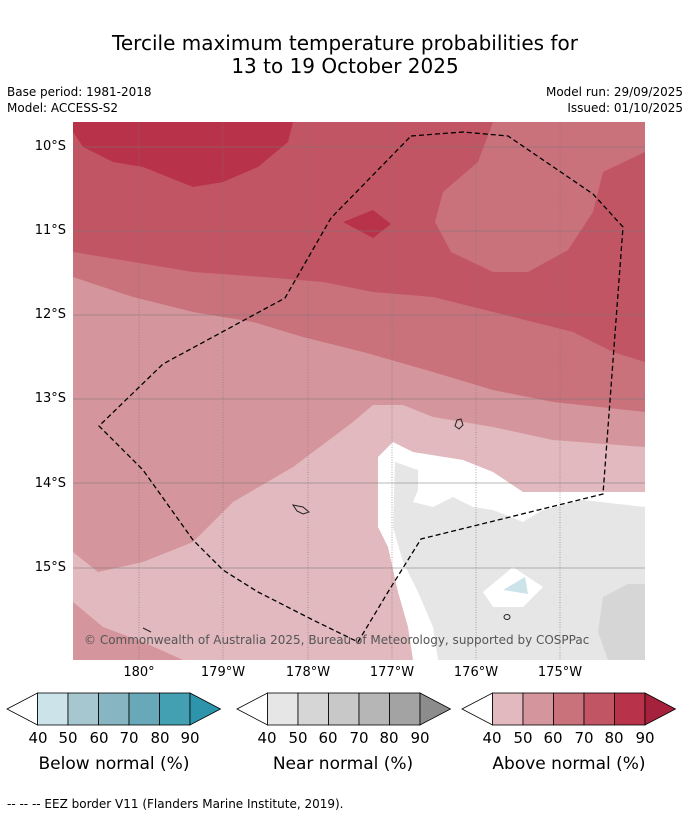 The width and height of the screenshot is (690, 816). What do you see at coordinates (345, 66) in the screenshot?
I see `title-line-2: 13 to 19 October 2025` at bounding box center [345, 66].